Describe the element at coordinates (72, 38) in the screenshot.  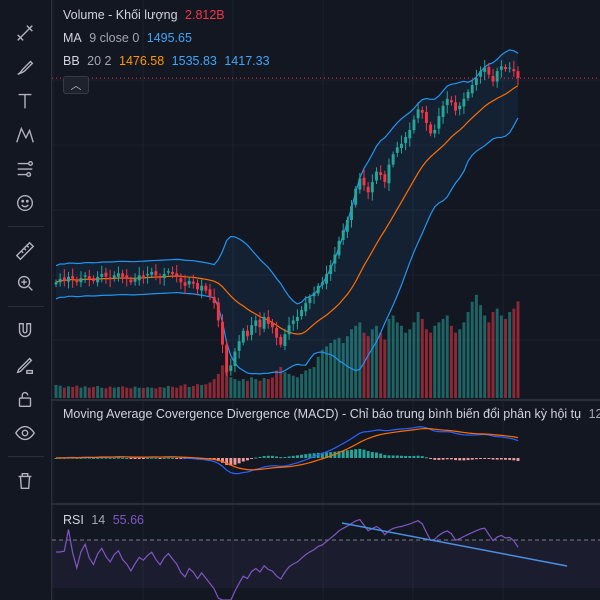
I see `ma-legend-label: MA` at that location.